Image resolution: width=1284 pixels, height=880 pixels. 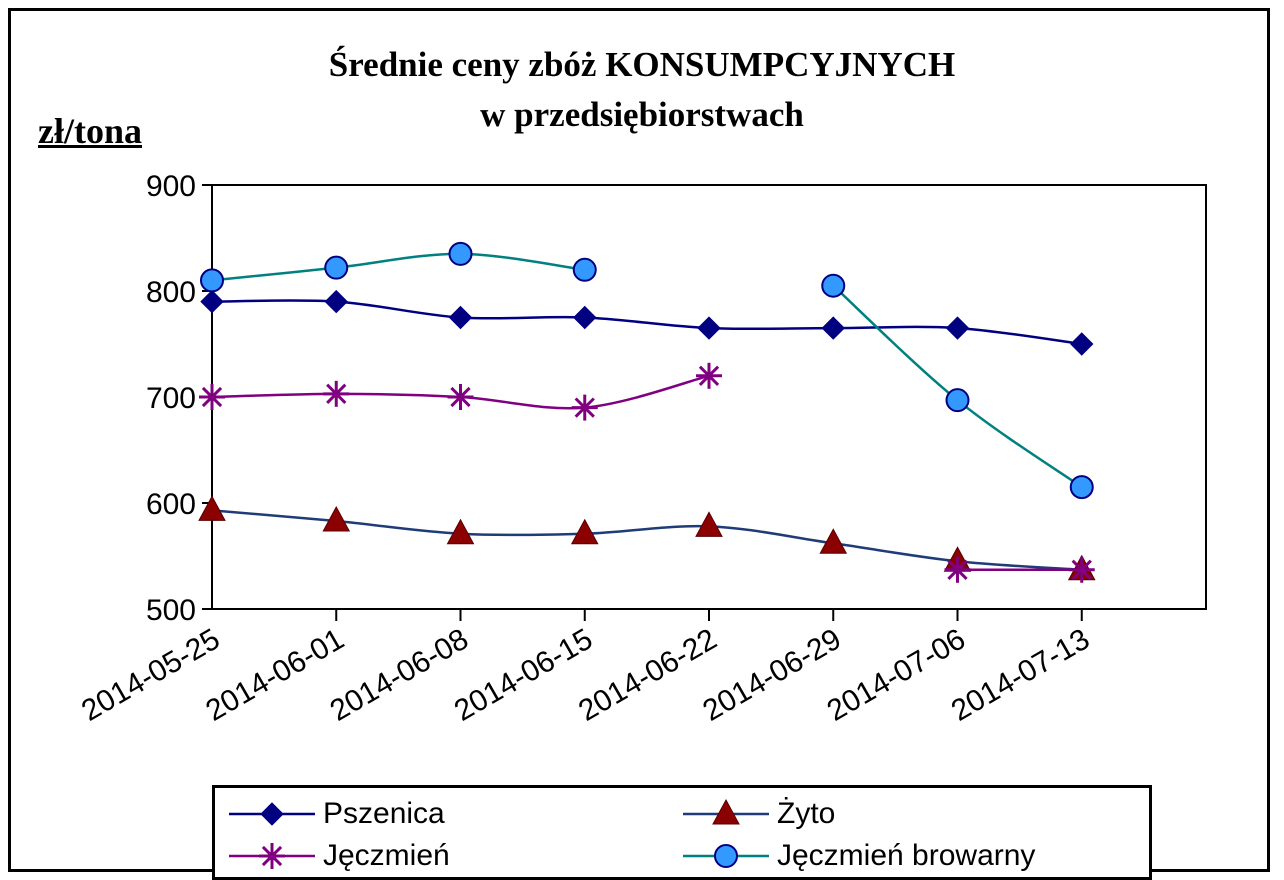 What do you see at coordinates (906, 855) in the screenshot?
I see `legend-label: Jęczmień browarny` at bounding box center [906, 855].